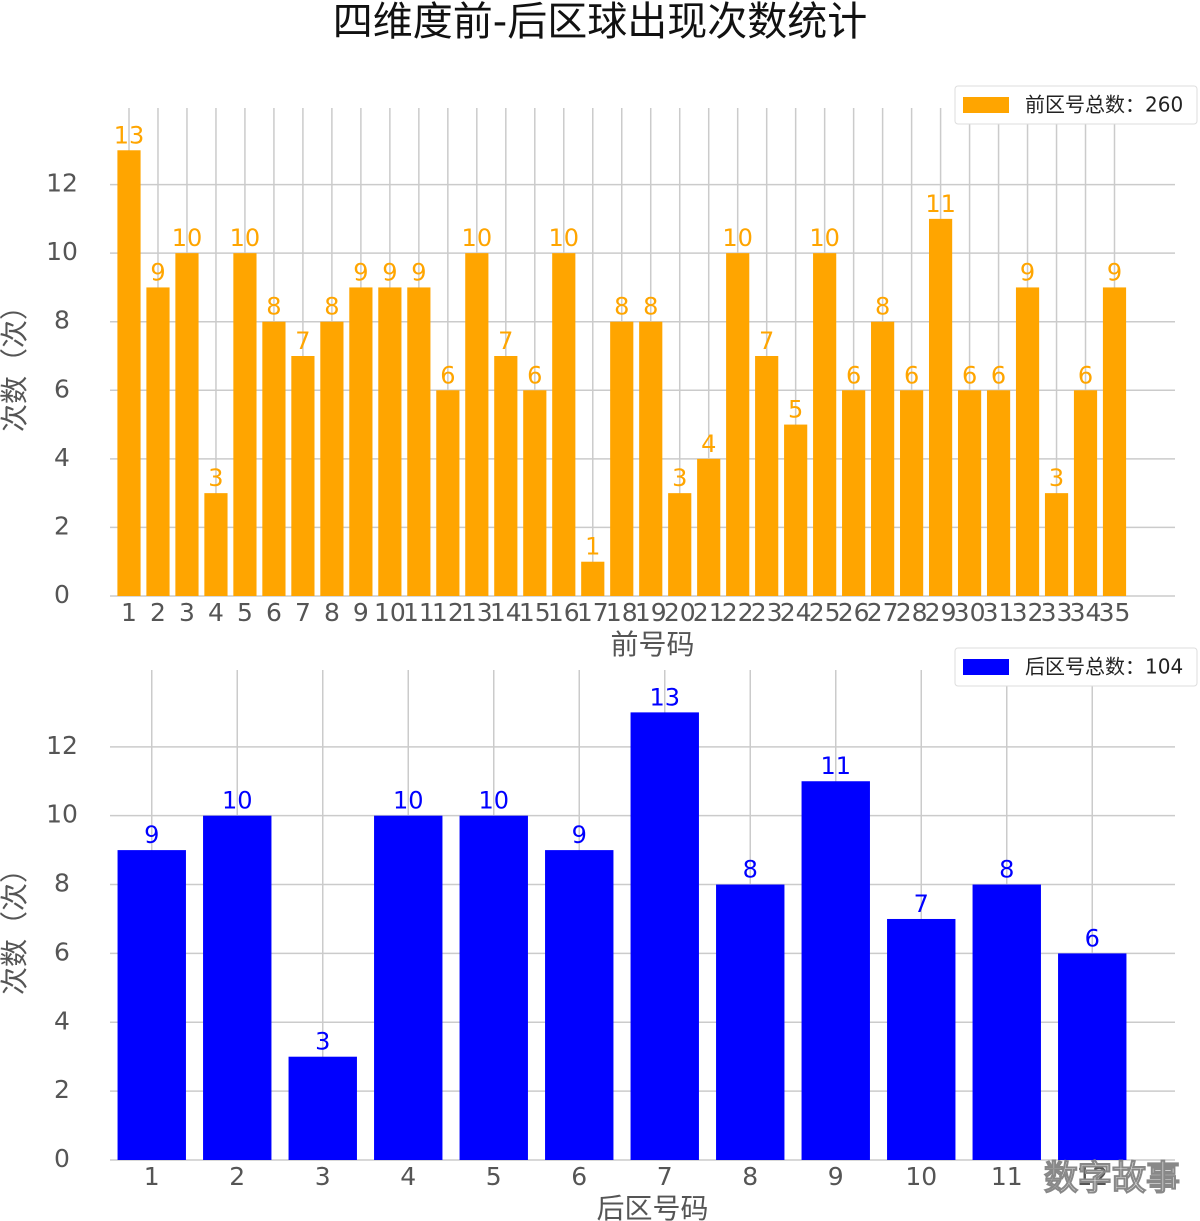  Describe the element at coordinates (158, 612) in the screenshot. I see `x-tick-label: 2` at that location.